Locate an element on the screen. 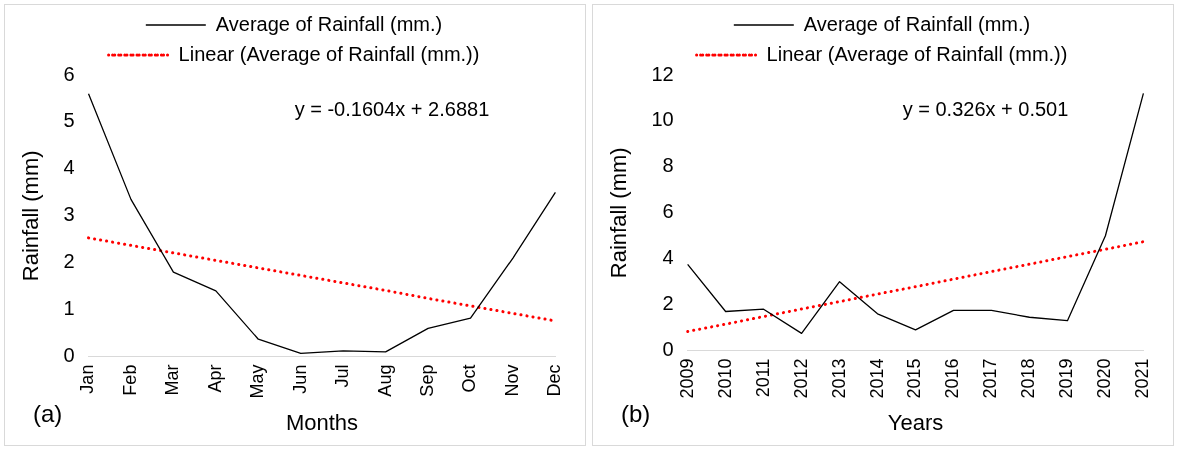 This screenshot has width=1185, height=453. x-tick-label: Oct is located at coordinates (469, 378).